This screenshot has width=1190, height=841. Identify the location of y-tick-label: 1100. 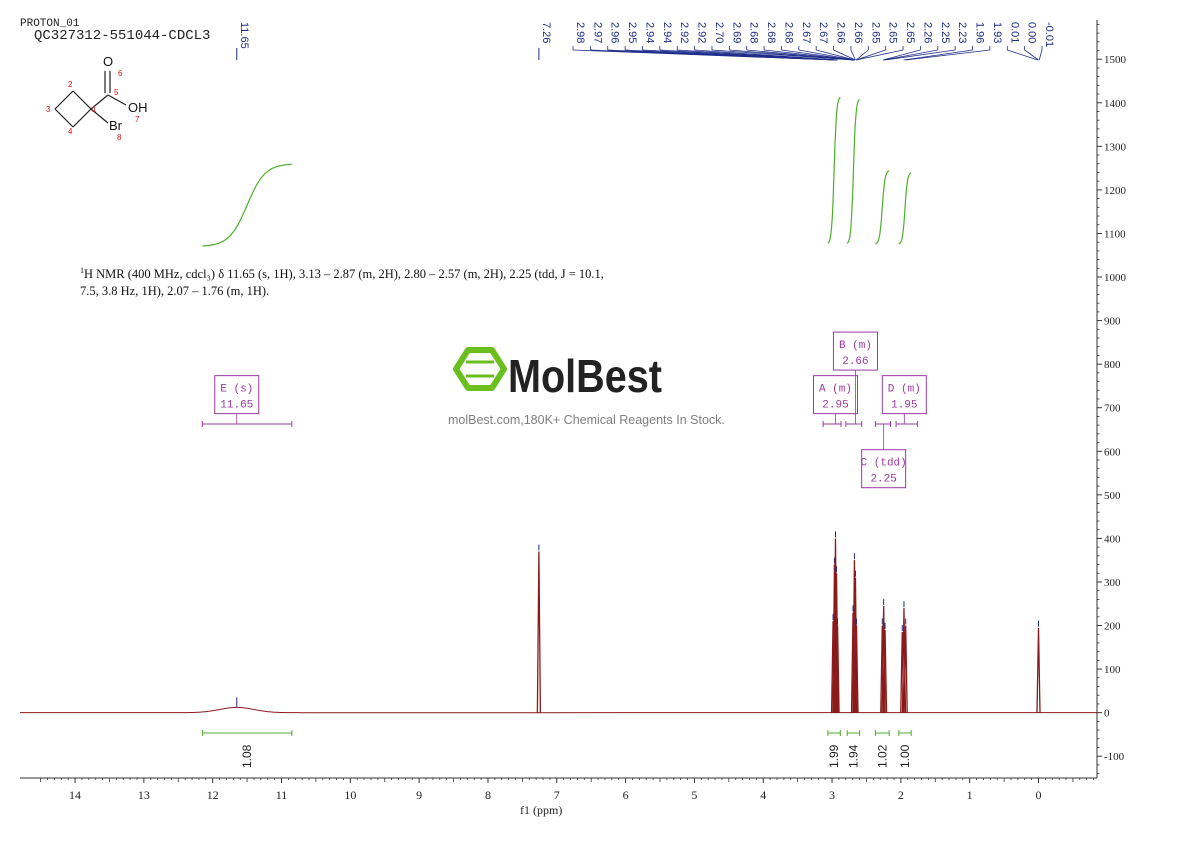
(1115, 234).